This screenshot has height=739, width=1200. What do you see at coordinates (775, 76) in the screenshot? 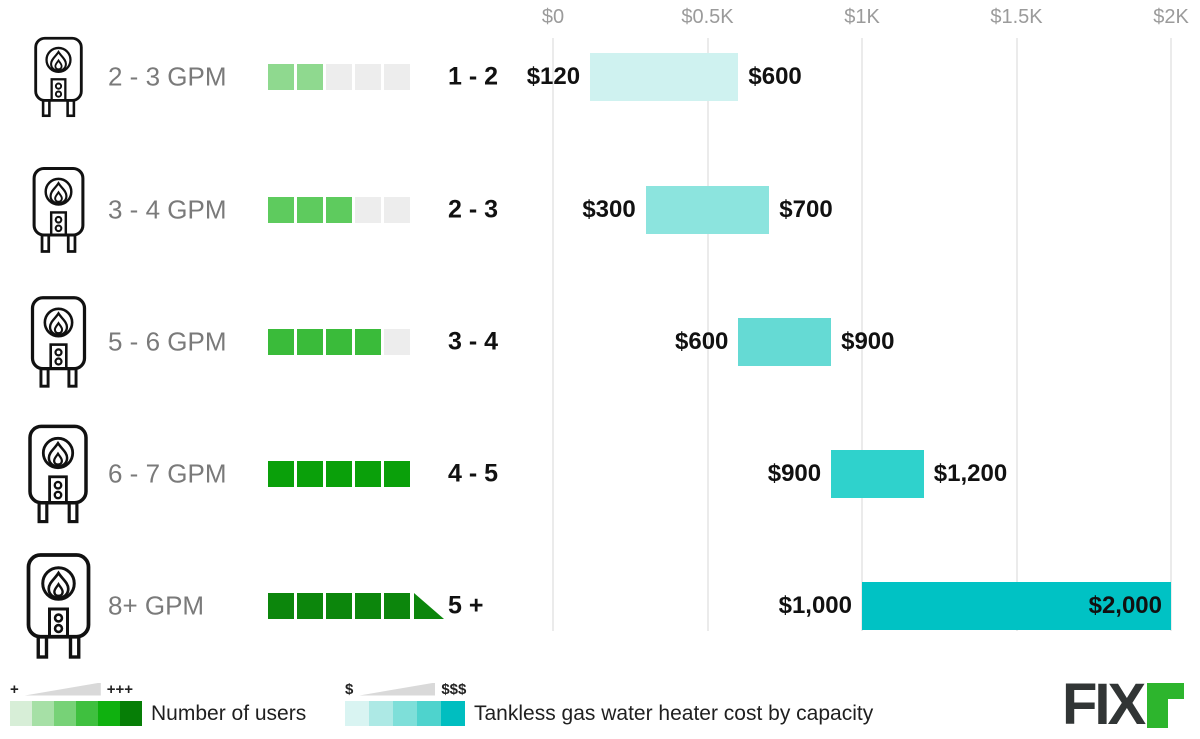
I see `cost-max-label: $600` at bounding box center [775, 76].